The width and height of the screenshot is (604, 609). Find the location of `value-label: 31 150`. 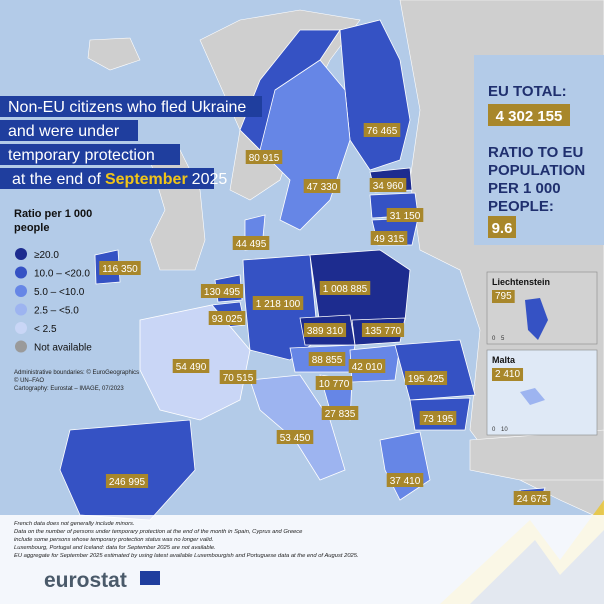

value-label: 31 150 is located at coordinates (405, 216).